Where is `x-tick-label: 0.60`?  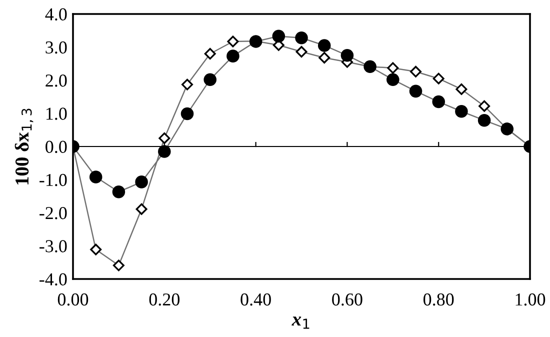
x-tick-label: 0.60 is located at coordinates (347, 299).